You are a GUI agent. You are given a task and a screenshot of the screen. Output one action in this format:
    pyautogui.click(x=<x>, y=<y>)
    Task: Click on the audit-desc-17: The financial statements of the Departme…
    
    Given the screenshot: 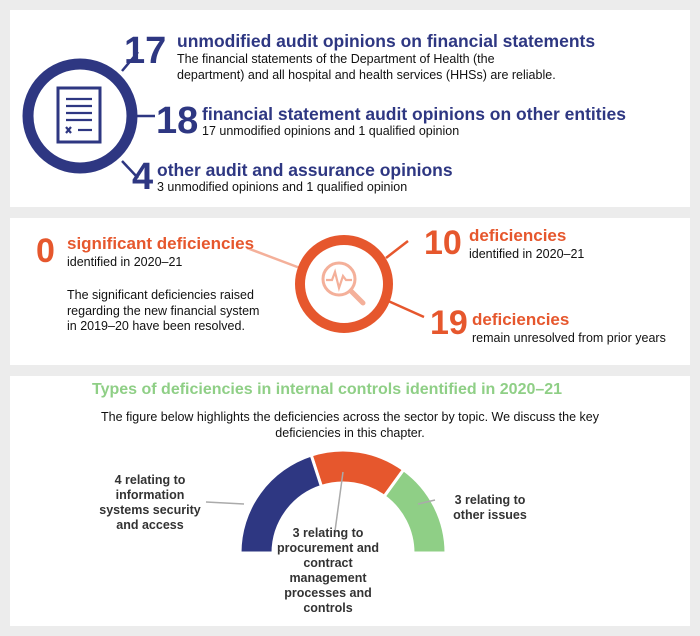 What is the action you would take?
    pyautogui.click(x=366, y=67)
    